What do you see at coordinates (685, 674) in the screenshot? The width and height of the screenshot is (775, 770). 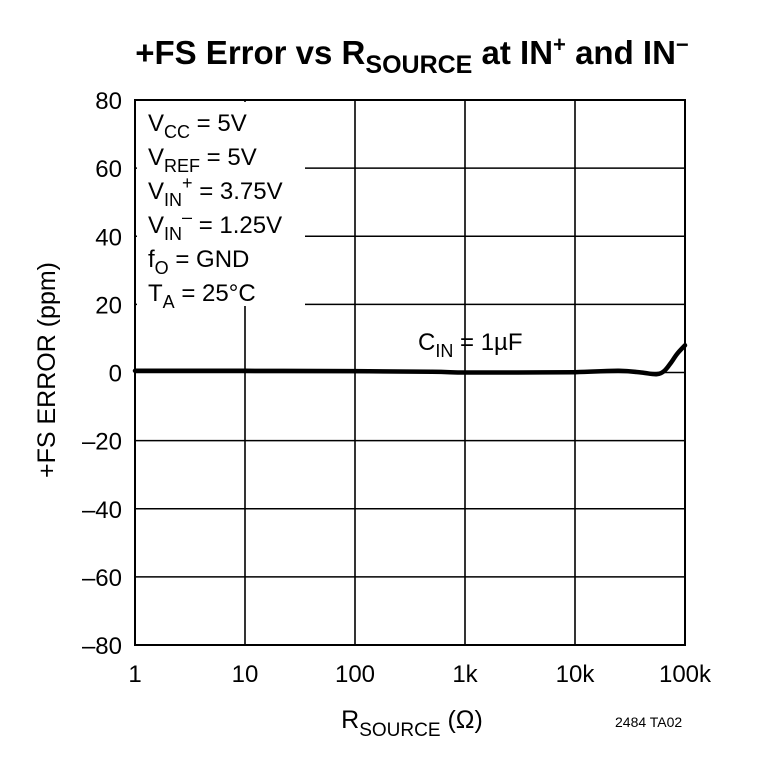 I see `x-tick-label: 100k` at bounding box center [685, 674].